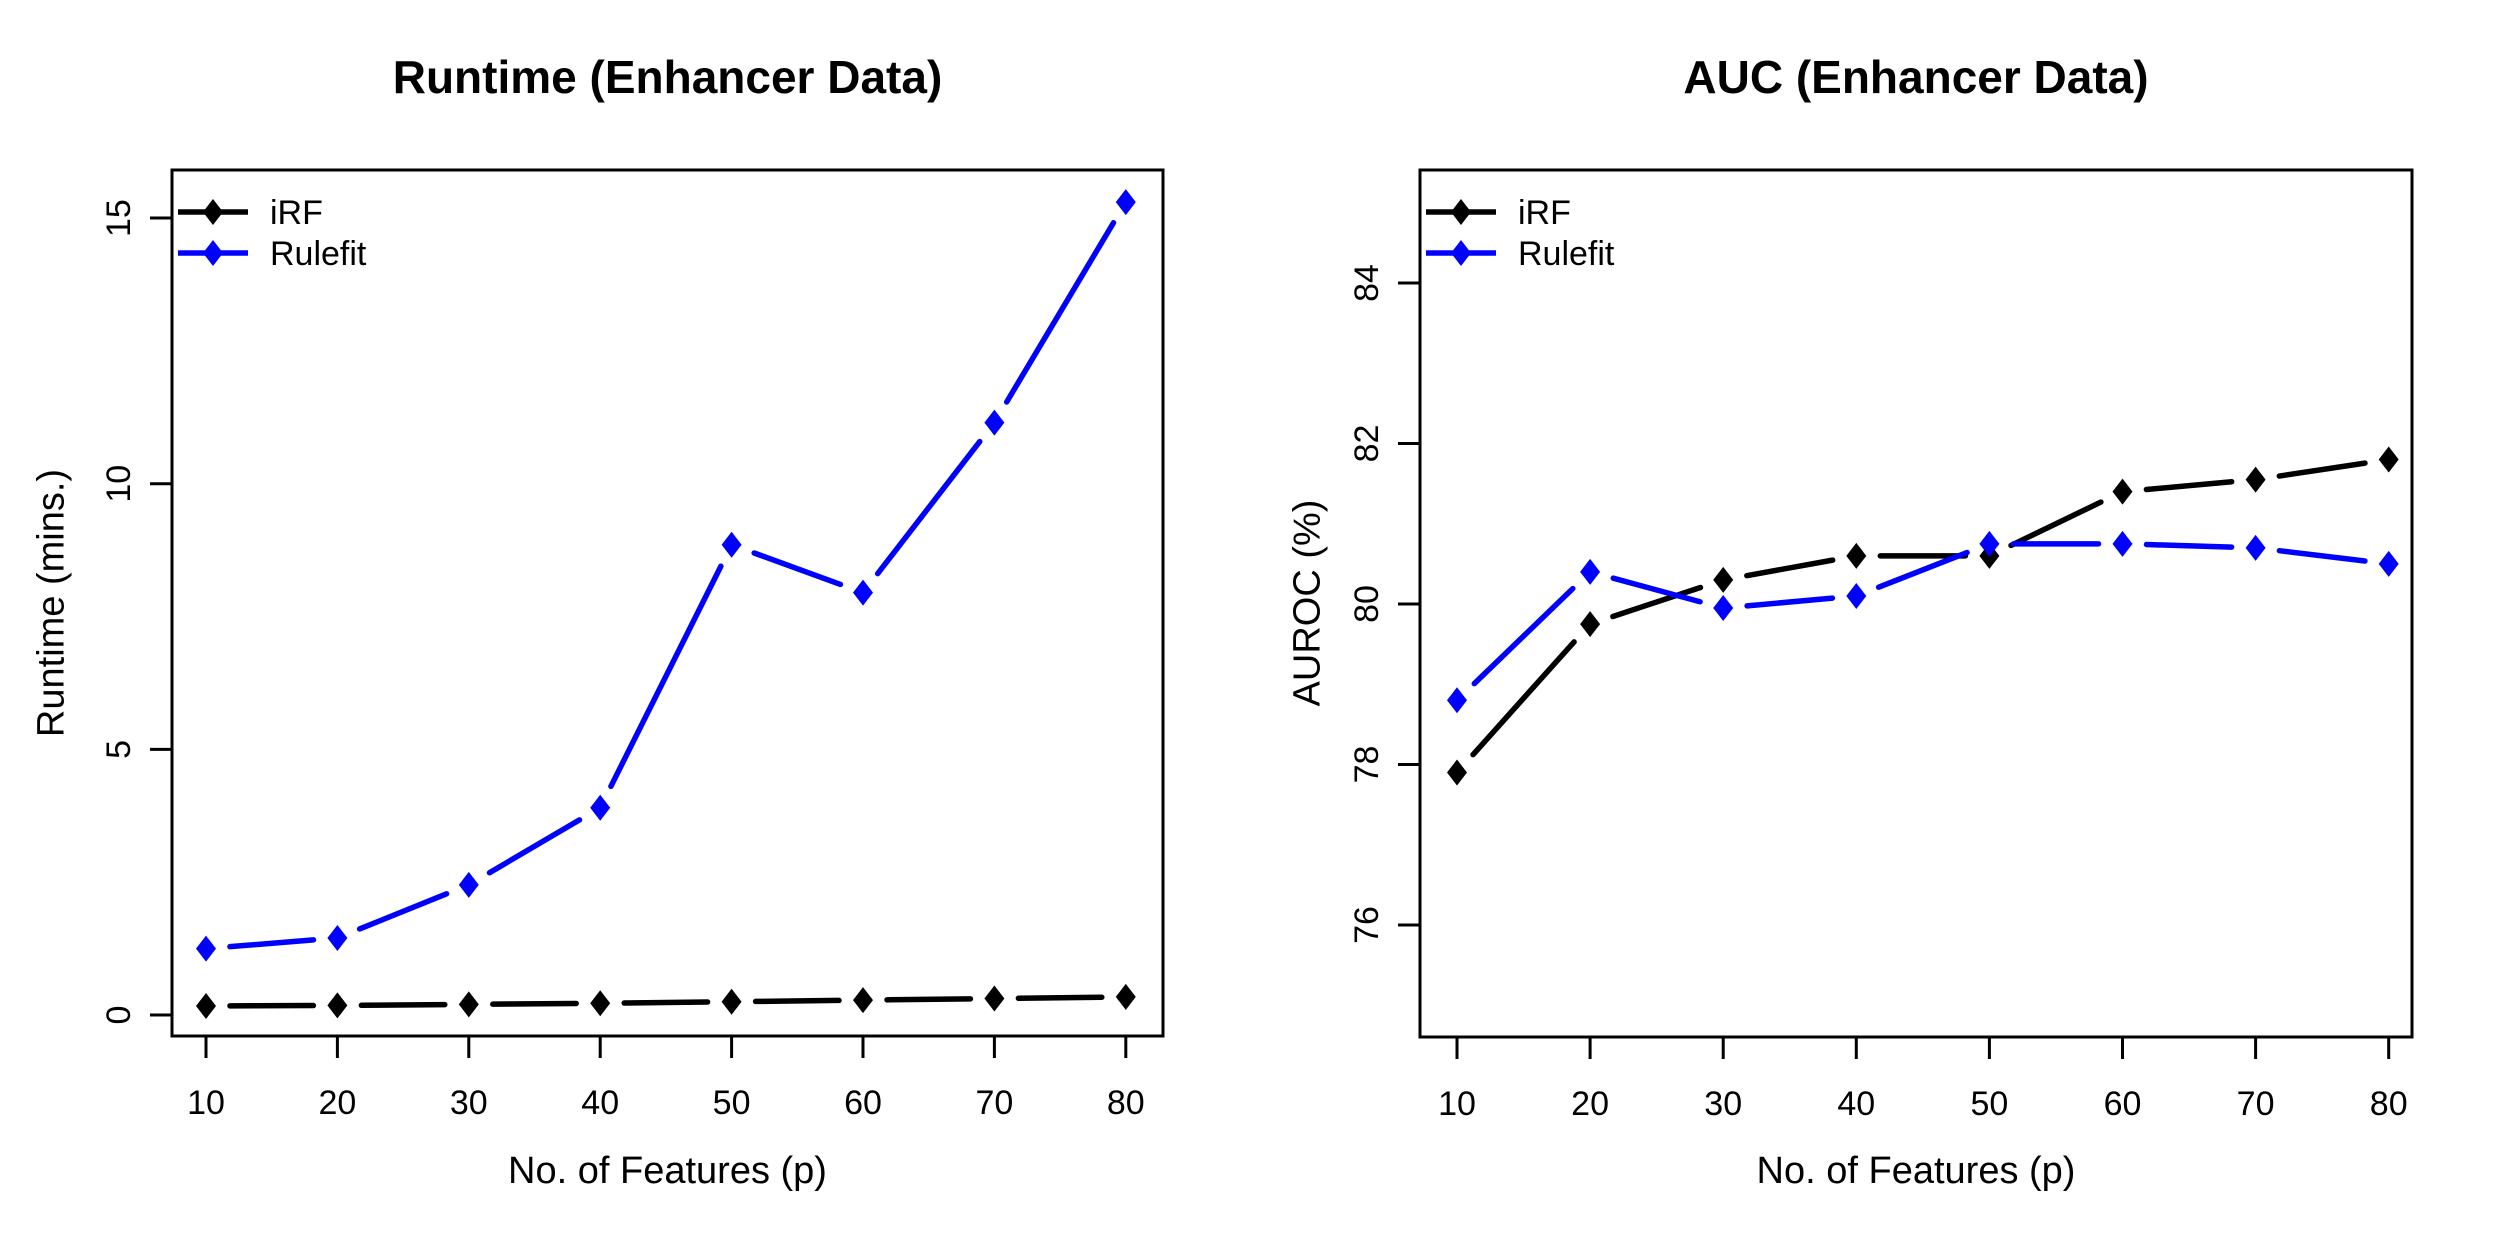  What do you see at coordinates (1367, 283) in the screenshot?
I see `y-tick-label: 84` at bounding box center [1367, 283].